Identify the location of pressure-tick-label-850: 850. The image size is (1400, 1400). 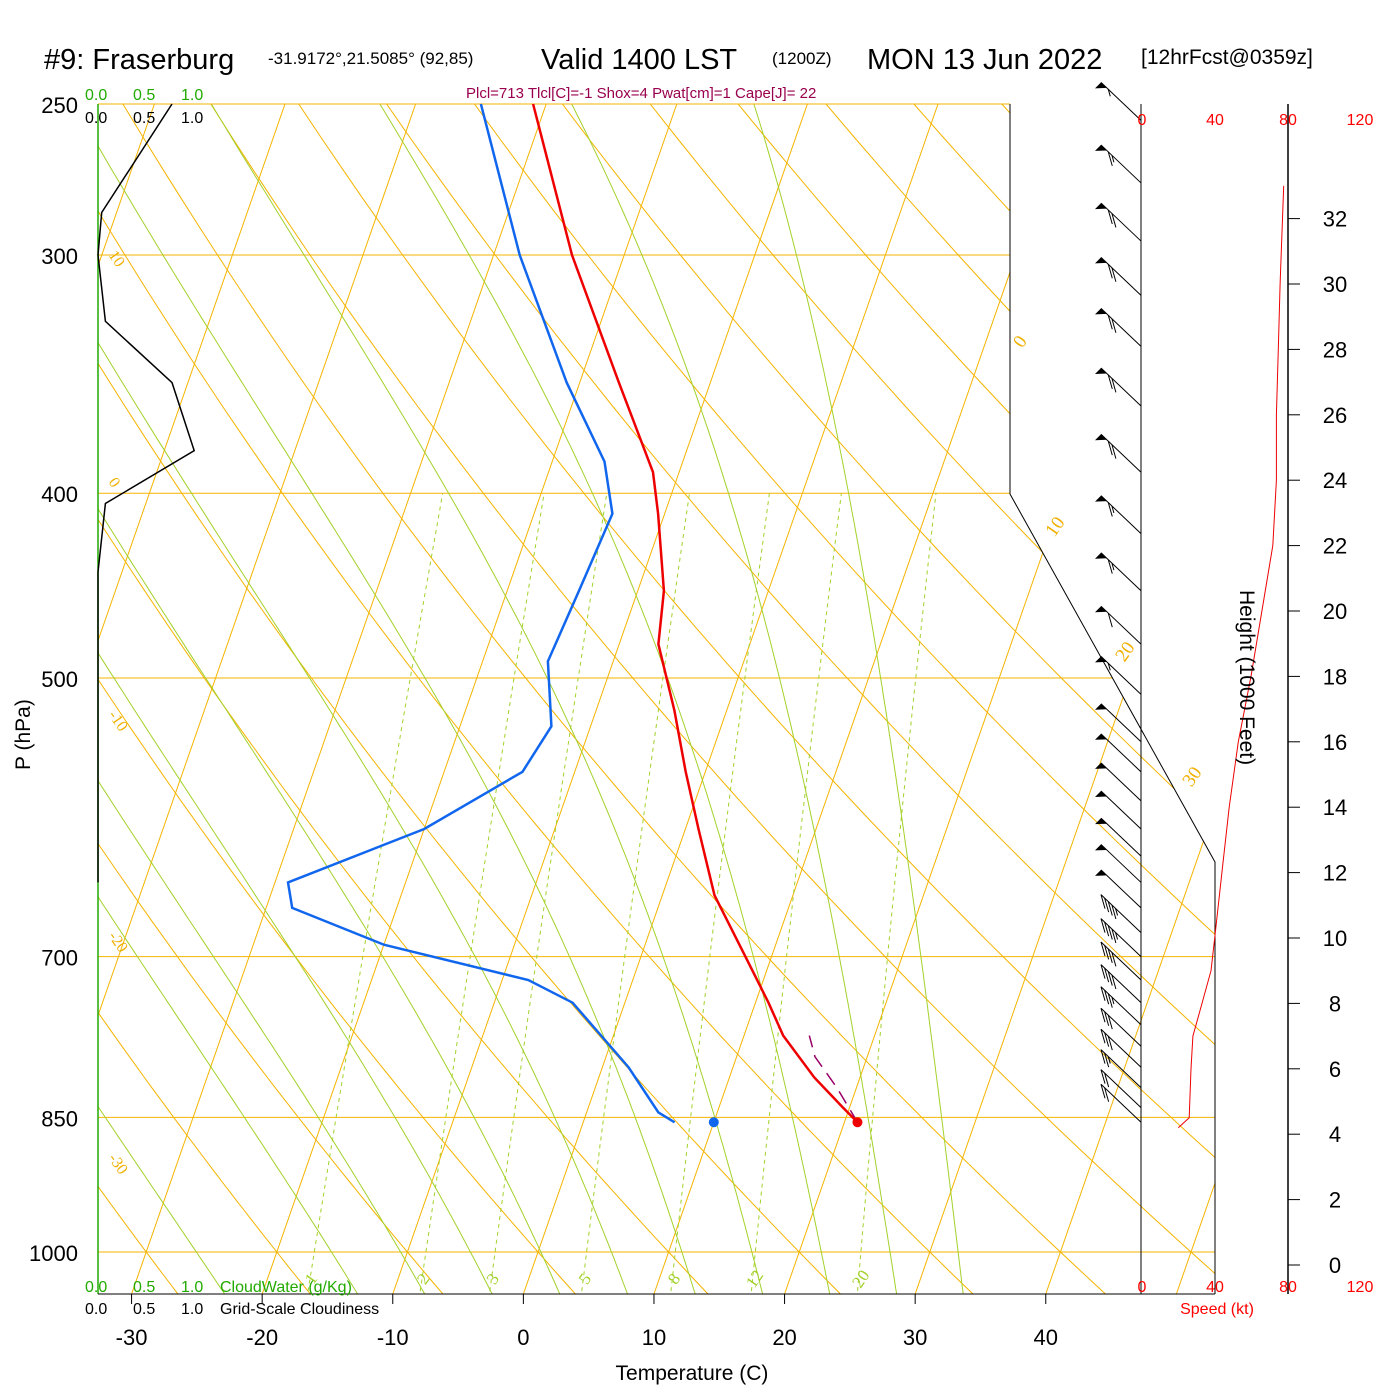
(59, 1118).